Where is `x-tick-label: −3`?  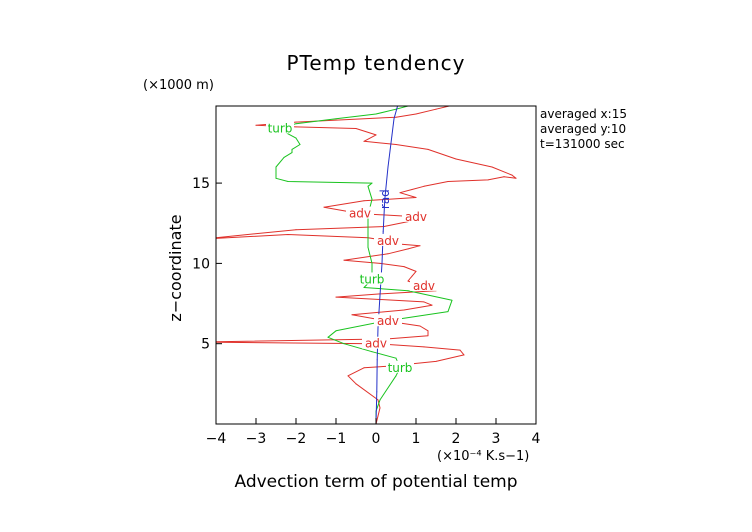
x-tick-label: −3 is located at coordinates (256, 439).